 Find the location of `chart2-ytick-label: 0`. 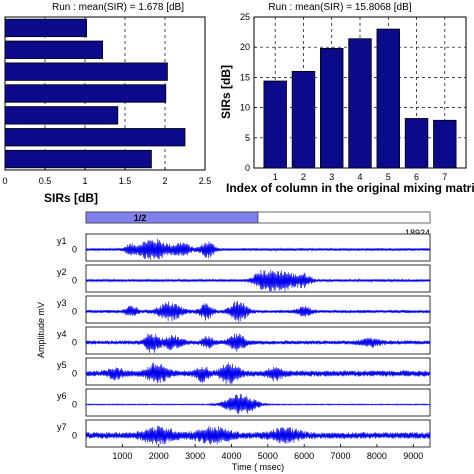

chart2-ytick-label: 0 is located at coordinates (247, 168).